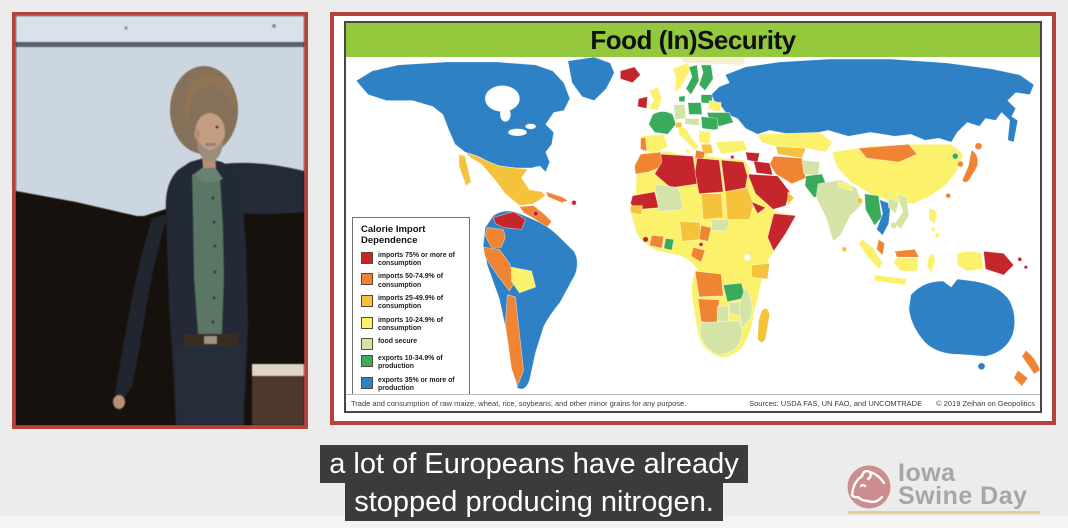 The width and height of the screenshot is (1068, 528). What do you see at coordinates (630, 75) in the screenshot?
I see `map-region-iceland` at bounding box center [630, 75].